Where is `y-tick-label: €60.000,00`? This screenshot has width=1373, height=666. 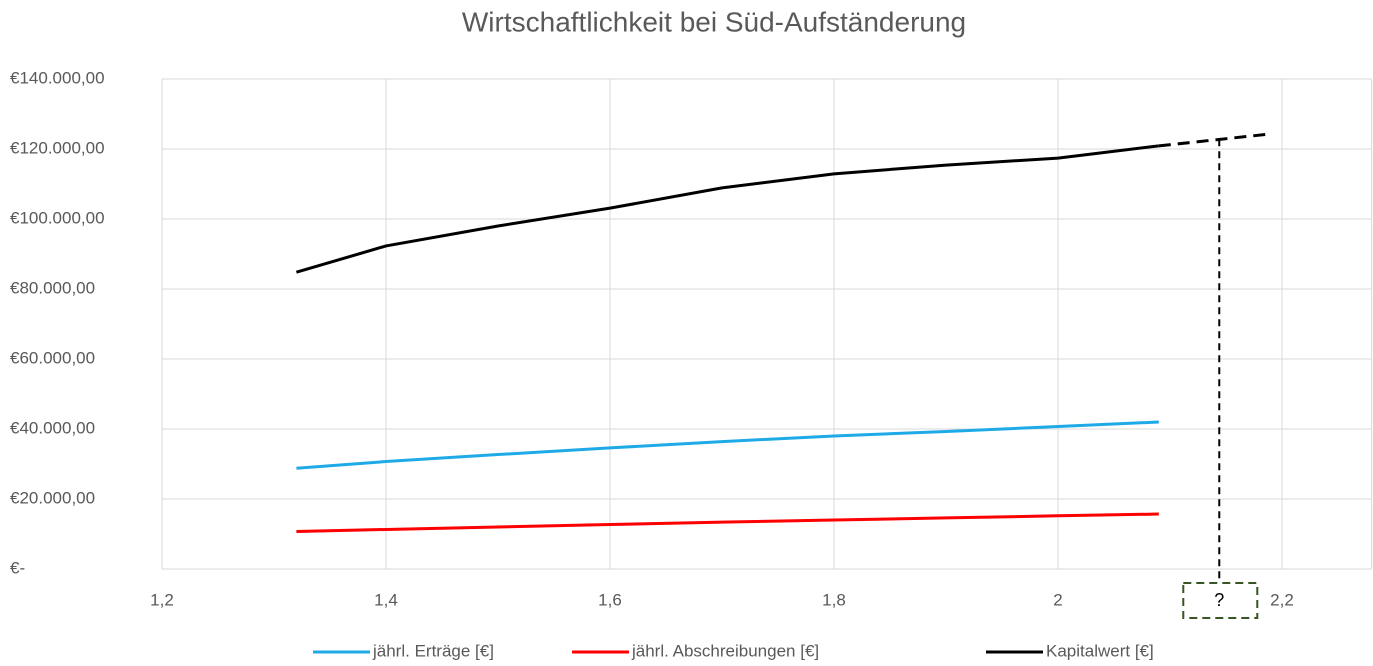
y-tick-label: €60.000,00 is located at coordinates (52, 357).